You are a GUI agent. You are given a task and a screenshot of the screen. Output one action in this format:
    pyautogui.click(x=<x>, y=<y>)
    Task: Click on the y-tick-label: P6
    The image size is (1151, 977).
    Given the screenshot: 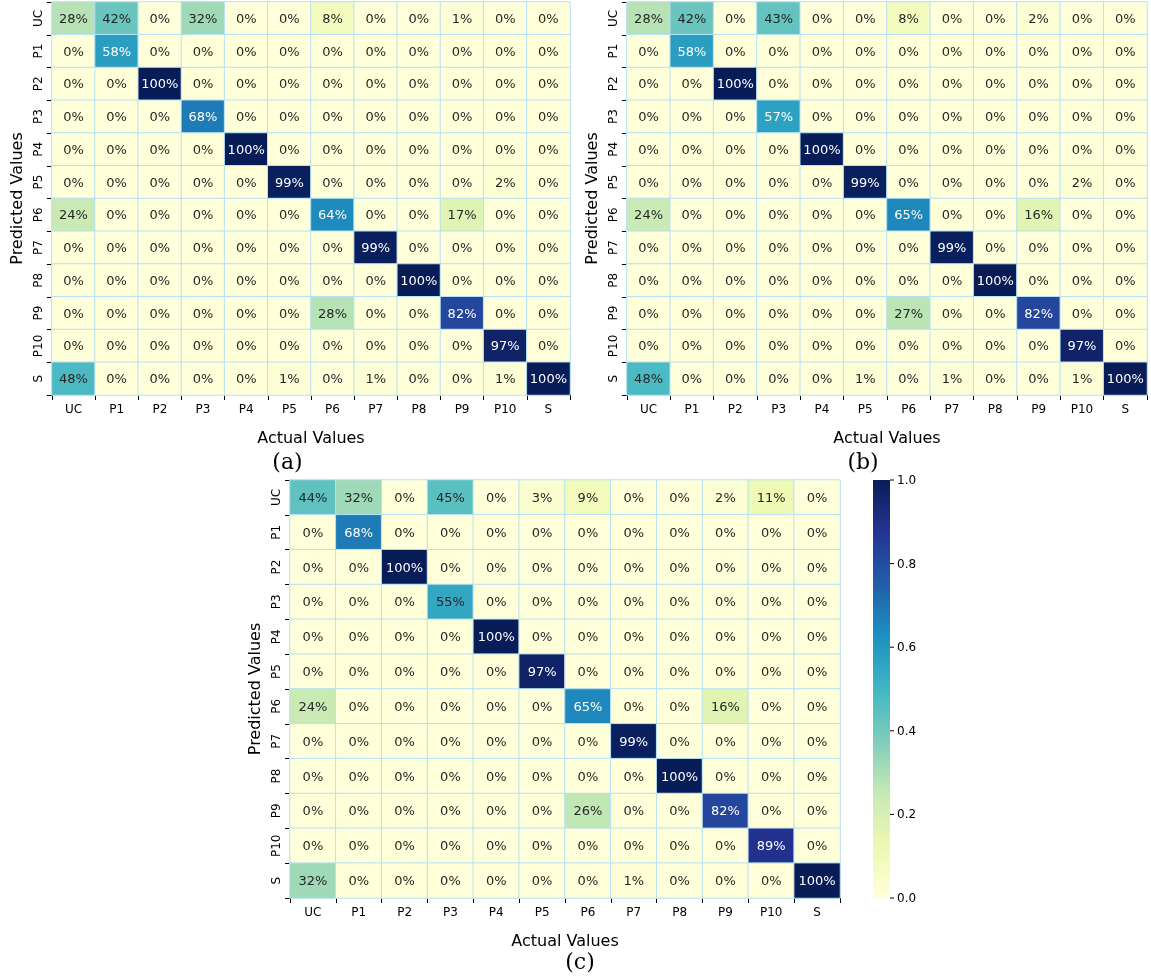 What is the action you would take?
    pyautogui.click(x=276, y=706)
    